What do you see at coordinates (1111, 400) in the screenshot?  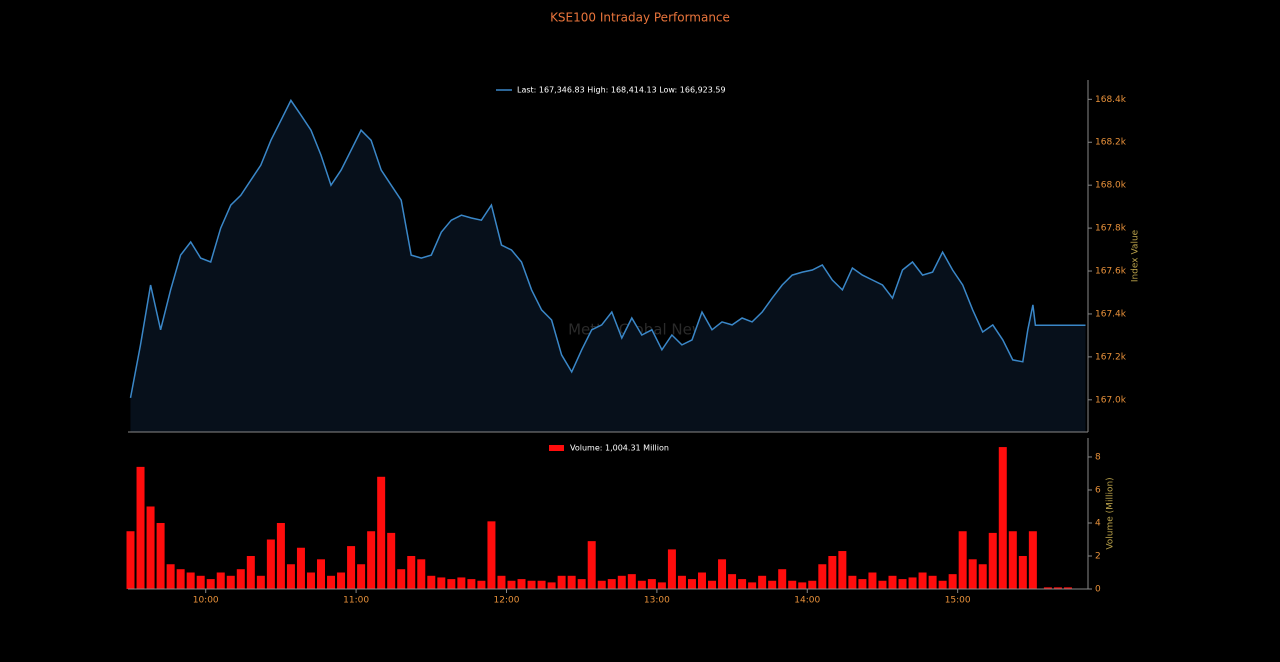 I see `y-tick-label: 167.0k` at bounding box center [1111, 400].